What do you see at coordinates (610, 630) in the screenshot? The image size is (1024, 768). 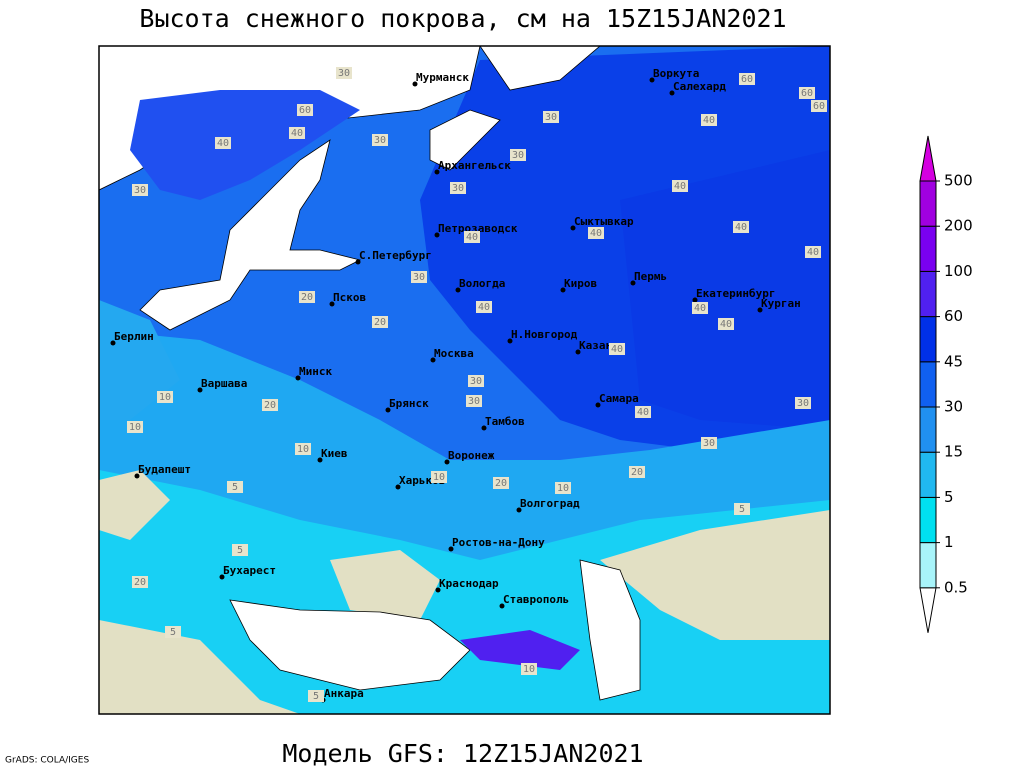 I see `caspian-sea` at bounding box center [610, 630].